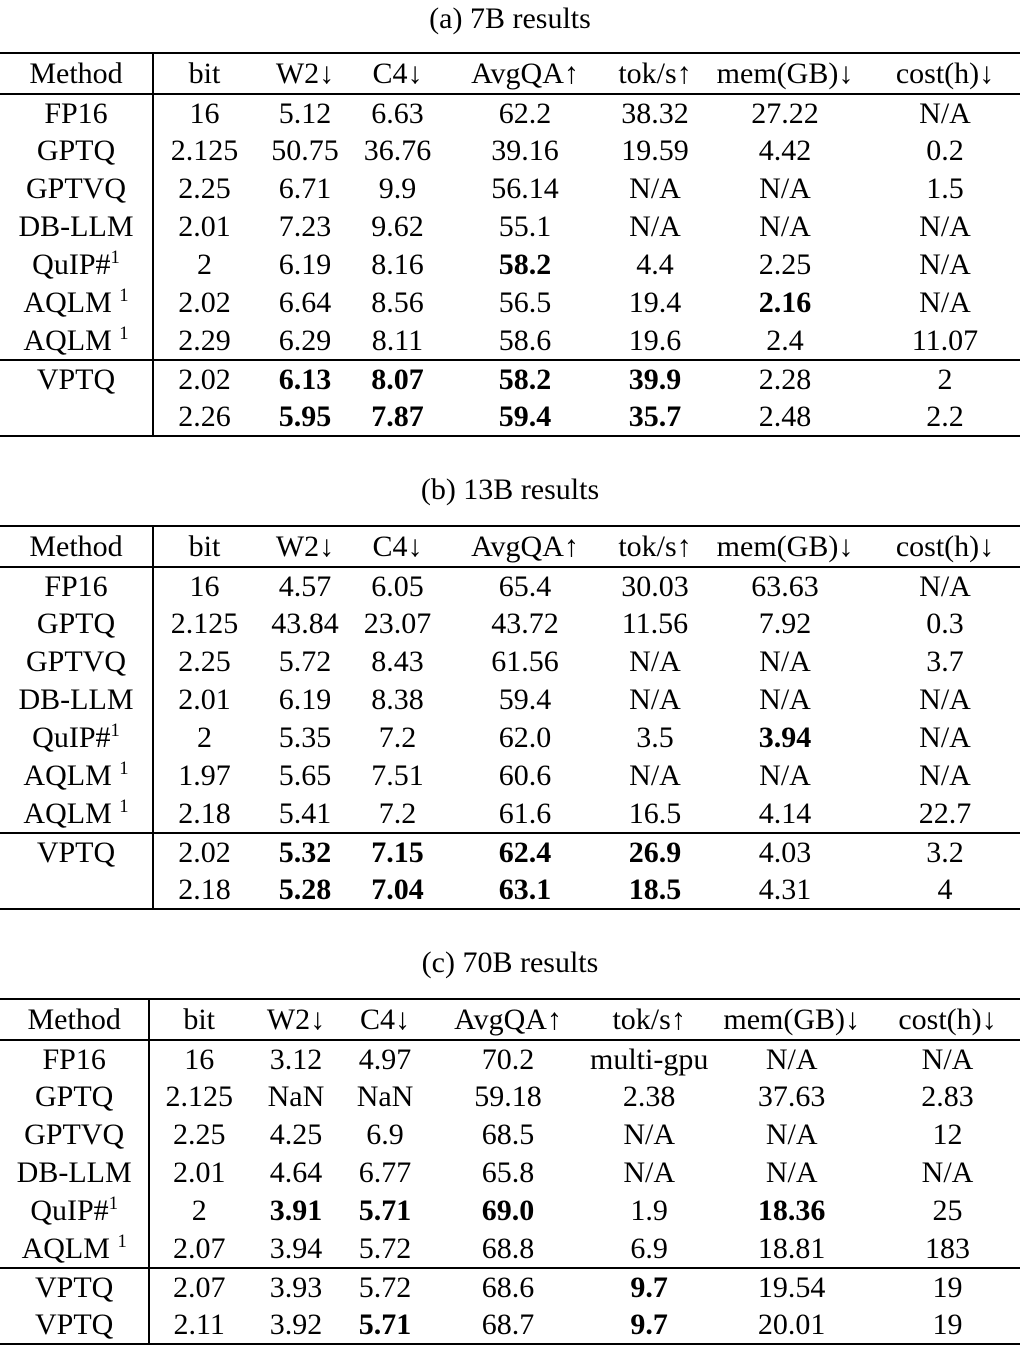  Describe the element at coordinates (204, 378) in the screenshot. I see `data-cell: 2.02` at that location.